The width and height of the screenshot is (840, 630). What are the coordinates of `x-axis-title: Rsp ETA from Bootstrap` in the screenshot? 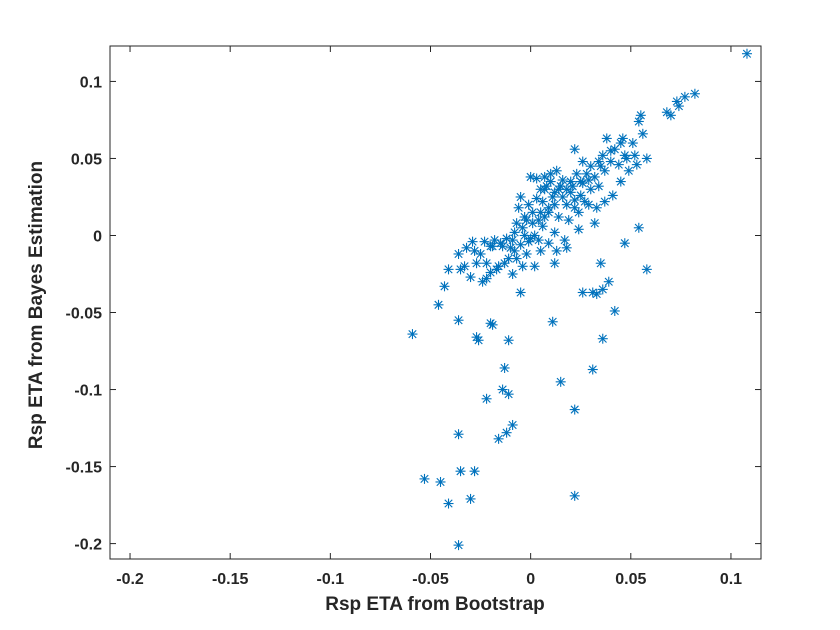 It's located at (435, 604).